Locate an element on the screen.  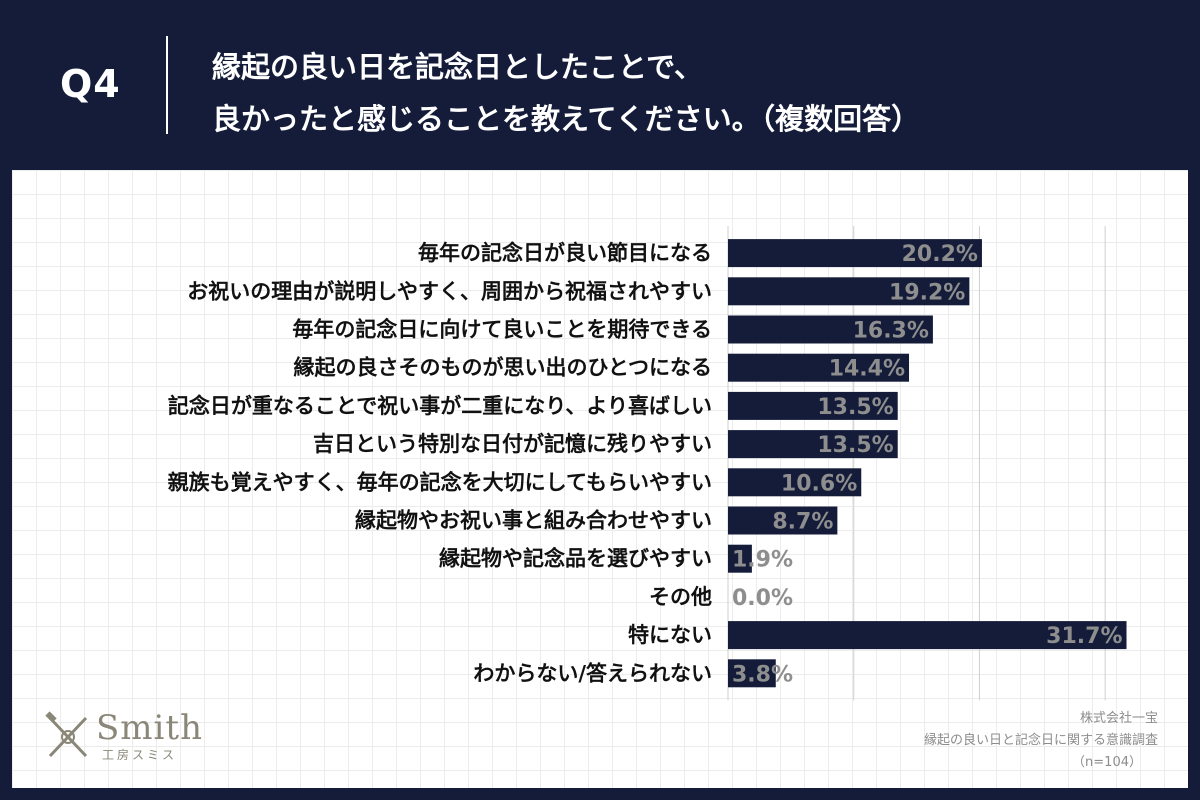
value-label: 14.4% is located at coordinates (867, 369).